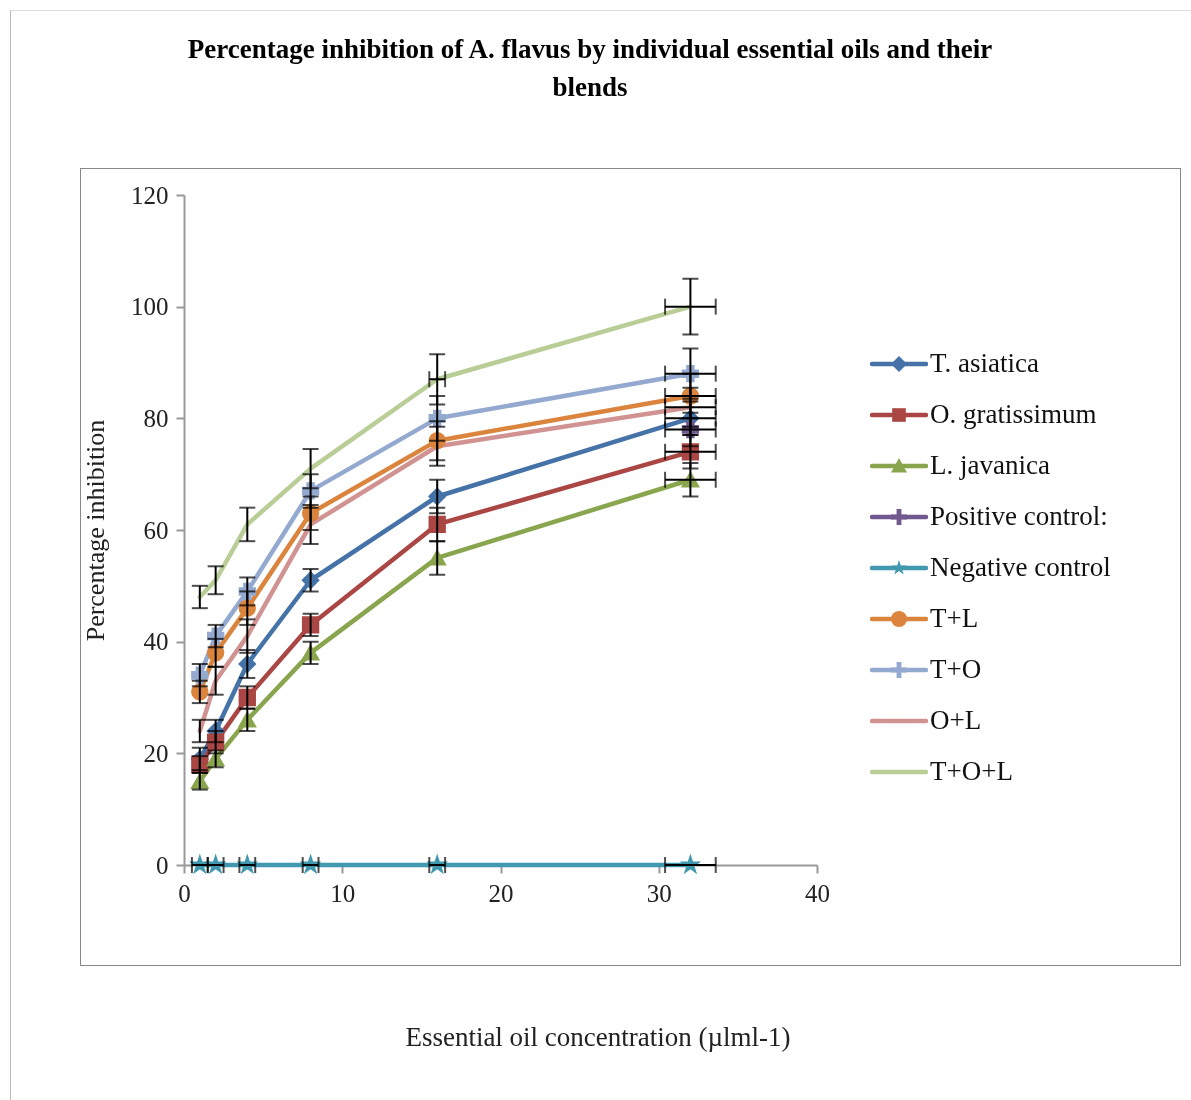 The image size is (1191, 1100). I want to click on legend-label: L. javanica, so click(990, 465).